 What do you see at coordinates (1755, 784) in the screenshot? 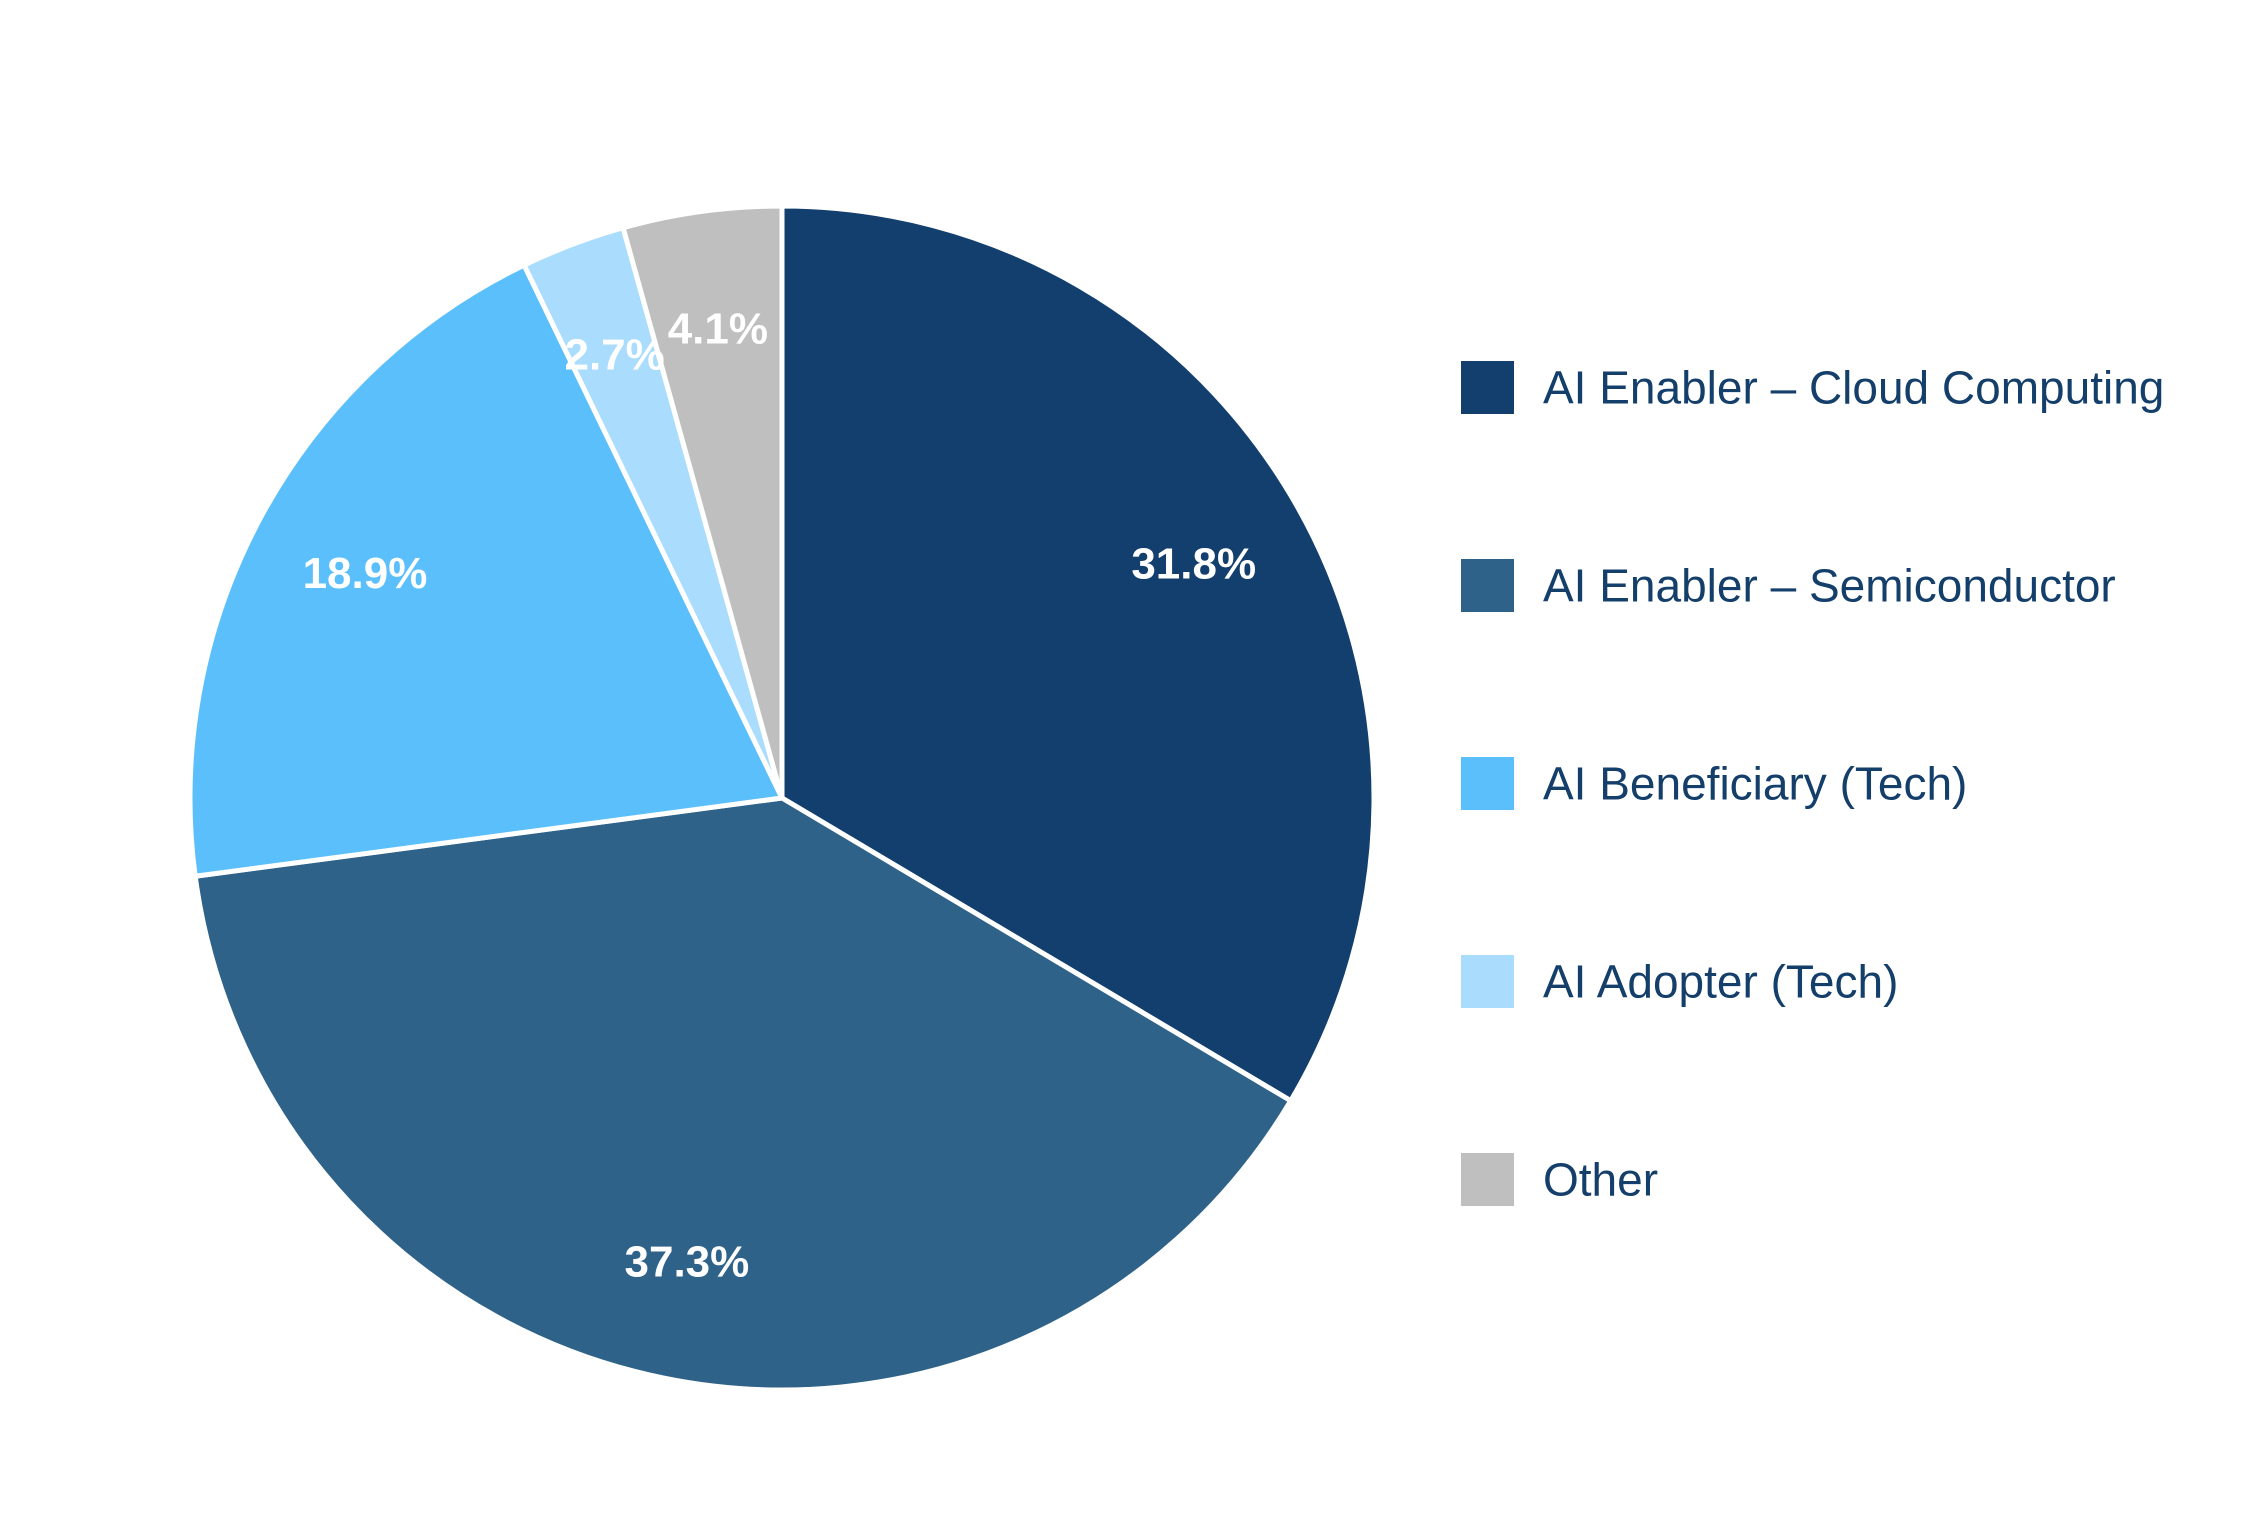
I see `legend-label: AI Beneficiary (Tech)` at bounding box center [1755, 784].